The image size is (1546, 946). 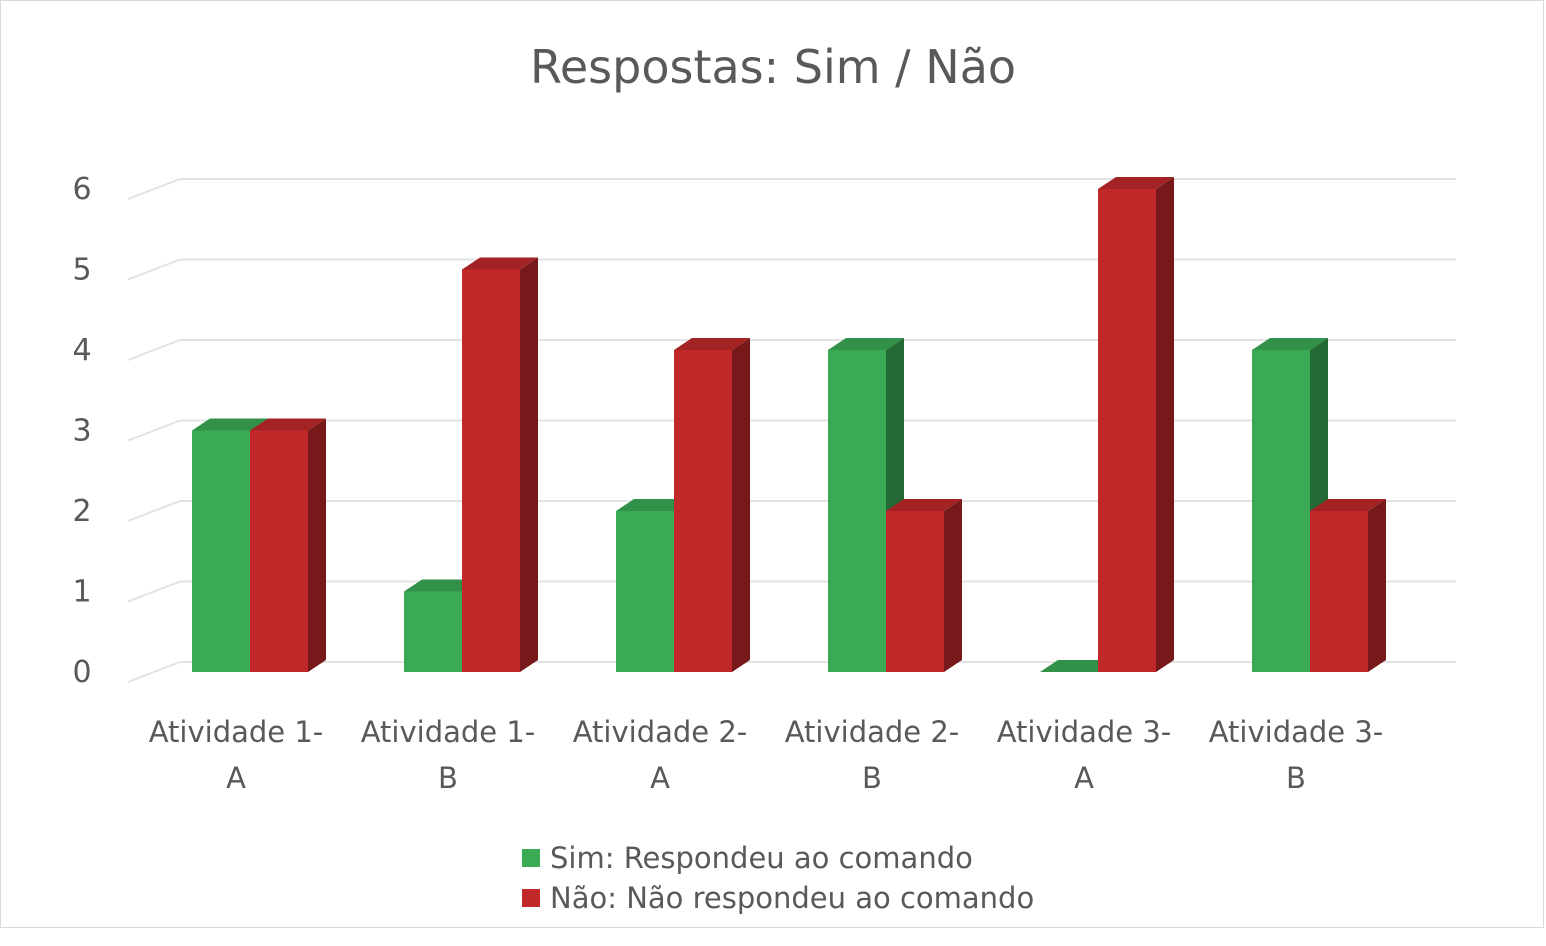 I want to click on legend-label-nao: Não: Não respondeu ao comando, so click(x=792, y=898).